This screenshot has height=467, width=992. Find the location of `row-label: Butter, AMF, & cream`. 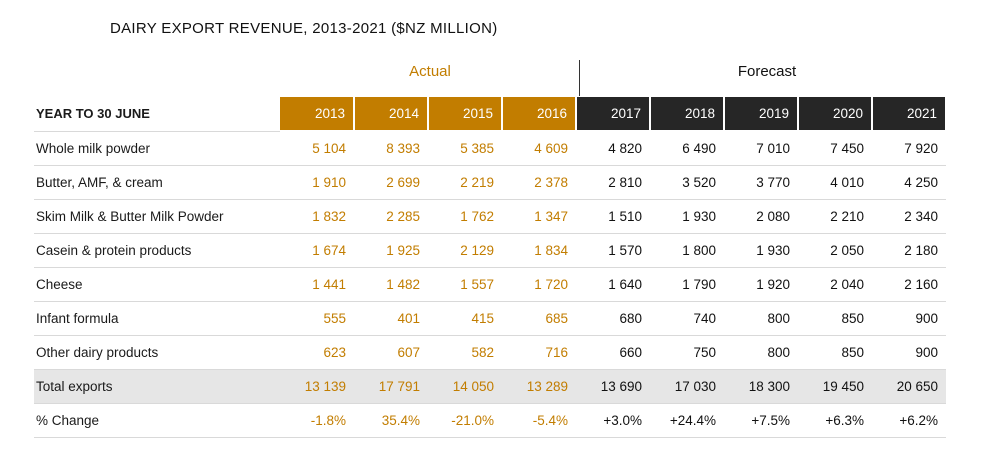

row-label: Butter, AMF, & cream is located at coordinates (157, 182).